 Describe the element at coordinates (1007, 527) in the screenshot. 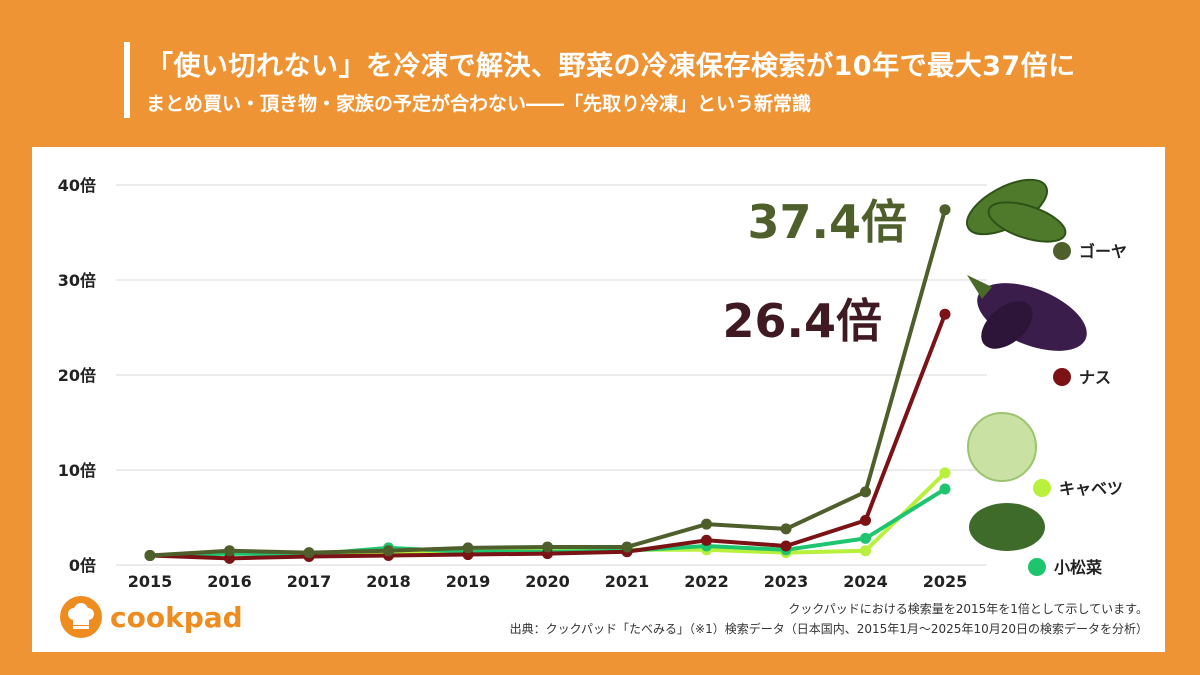

I see `komatsuna-illustration` at that location.